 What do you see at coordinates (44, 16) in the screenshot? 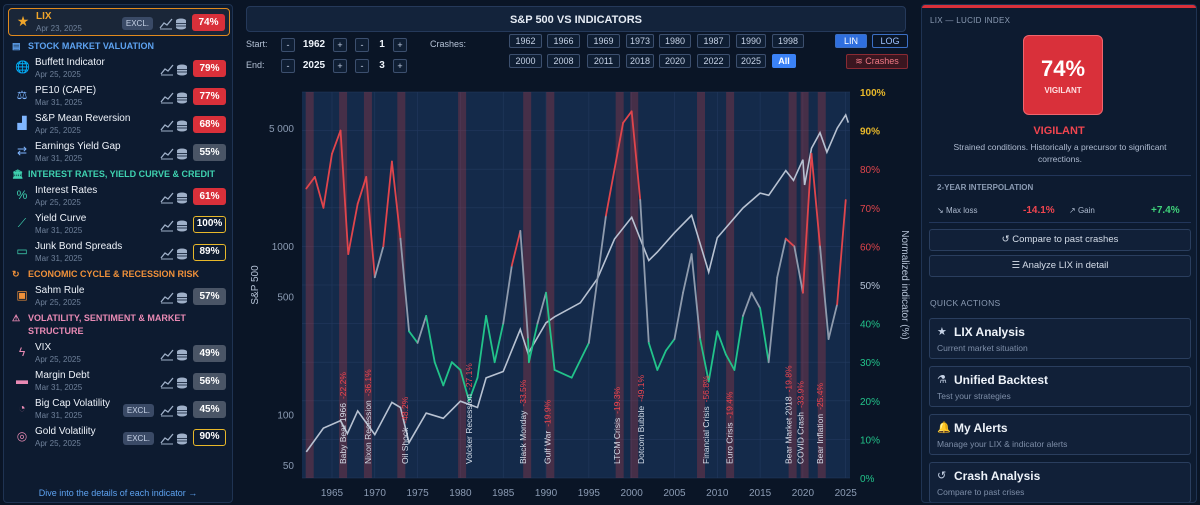
I see `indicator-name: LIX` at bounding box center [44, 16].